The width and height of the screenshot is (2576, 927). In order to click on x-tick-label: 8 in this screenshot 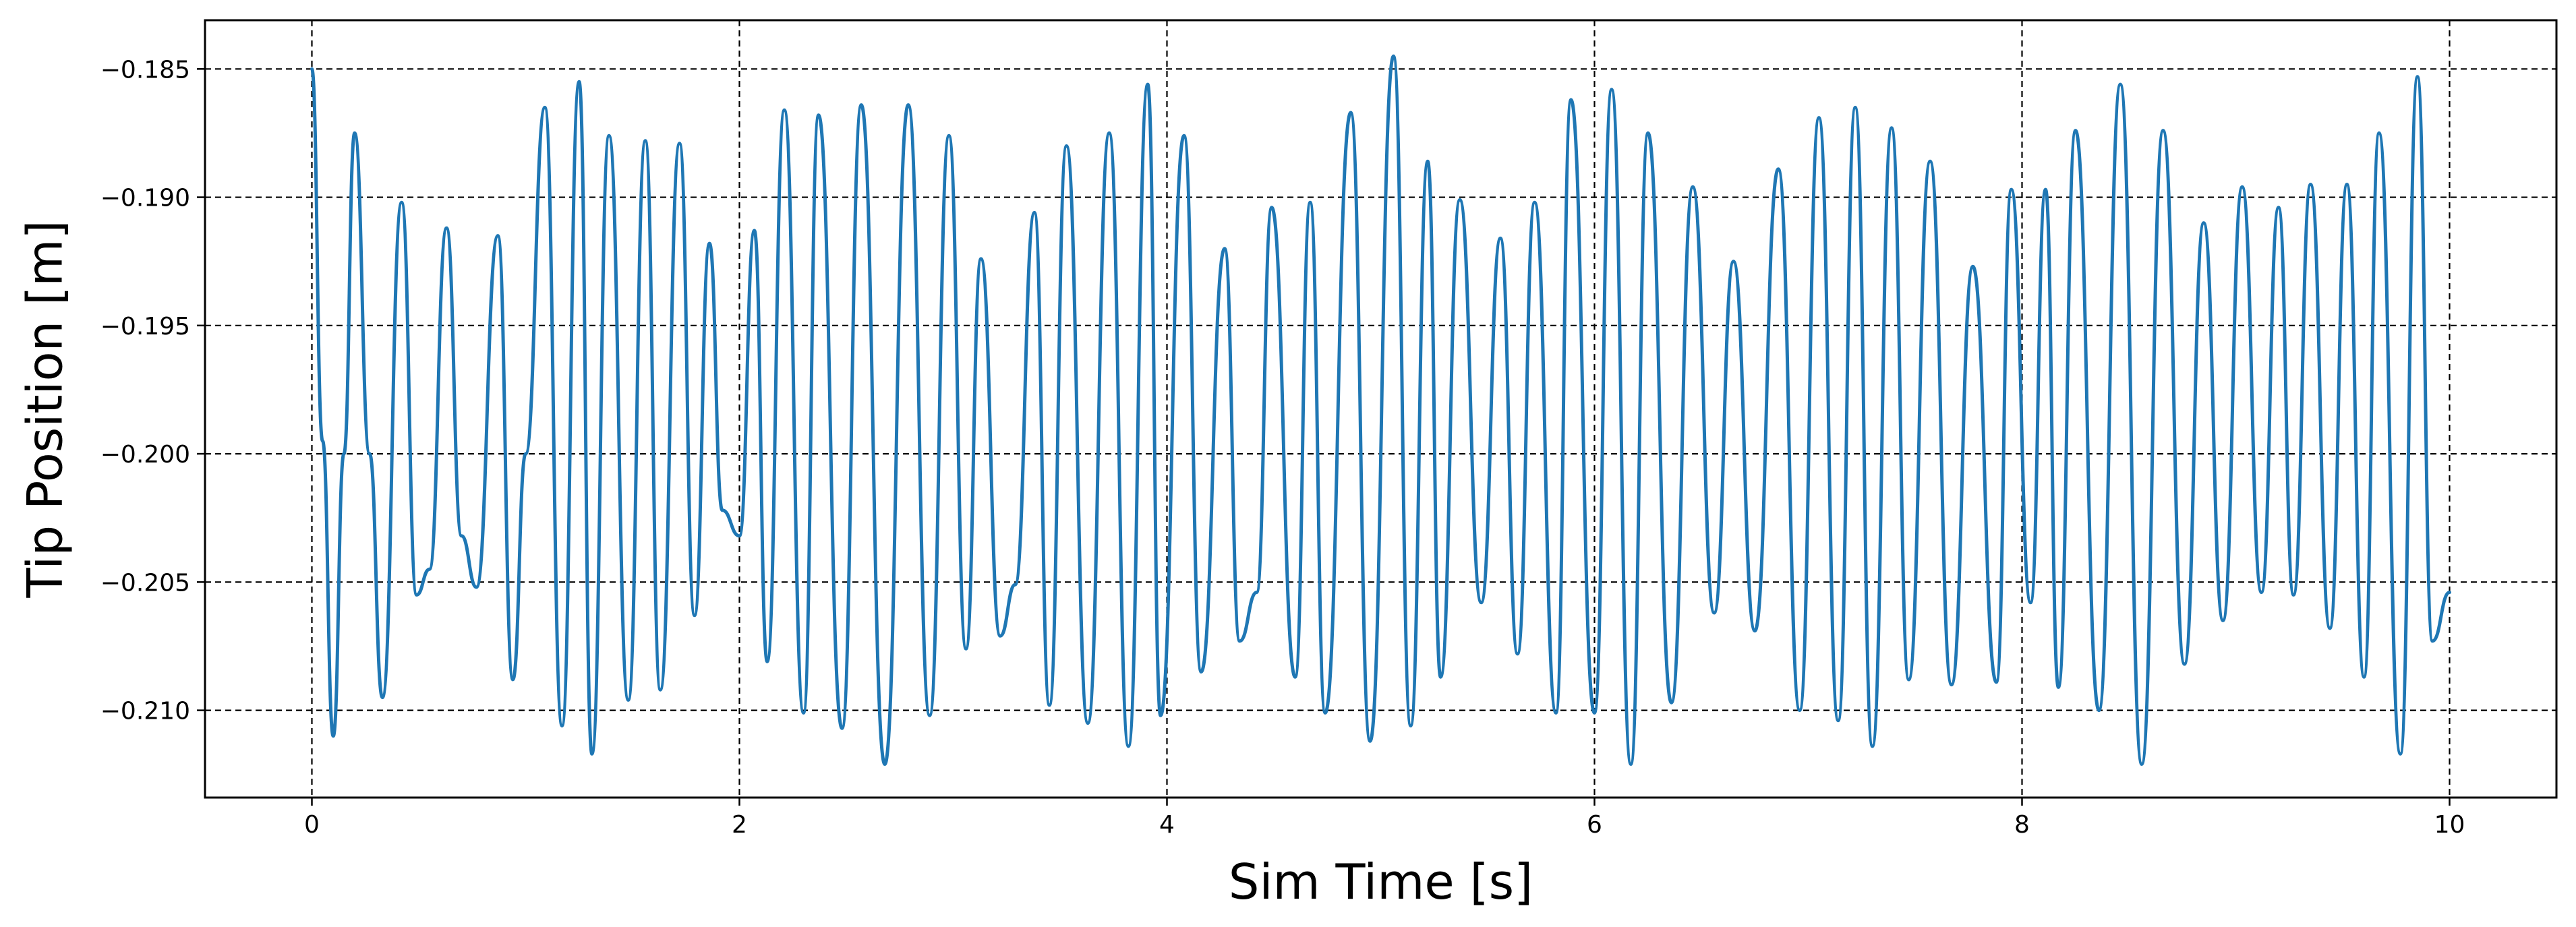, I will do `click(2022, 825)`.